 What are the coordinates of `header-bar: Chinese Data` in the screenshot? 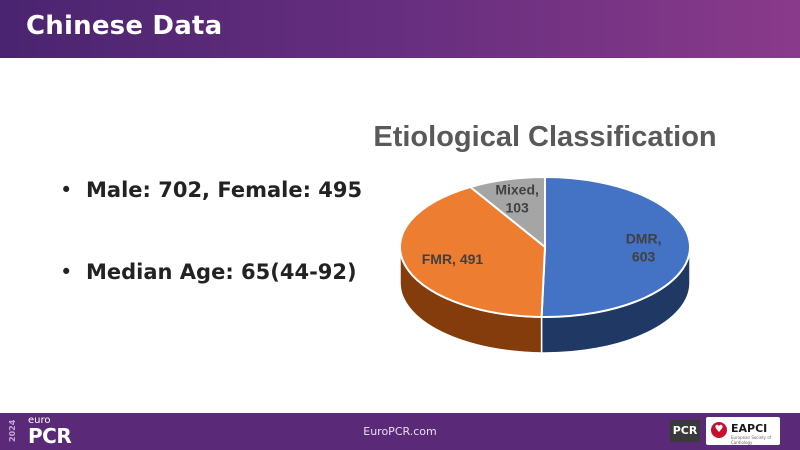 It's located at (400, 29).